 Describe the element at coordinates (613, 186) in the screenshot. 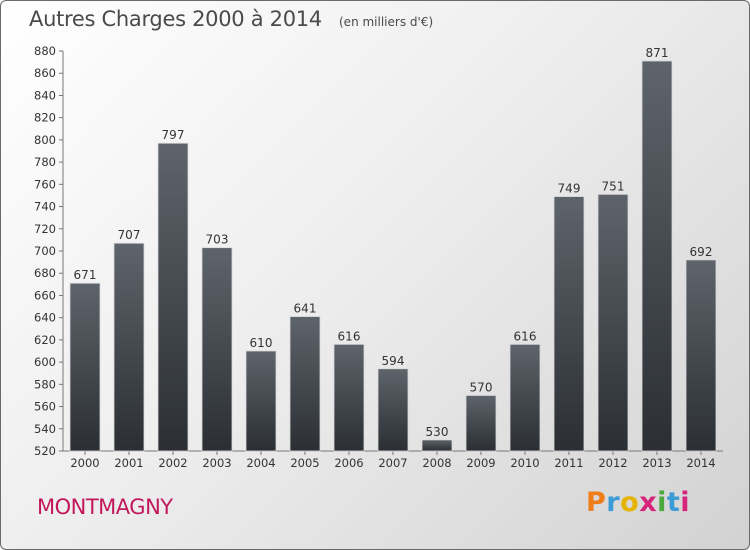

I see `bar-value-label: 751` at that location.